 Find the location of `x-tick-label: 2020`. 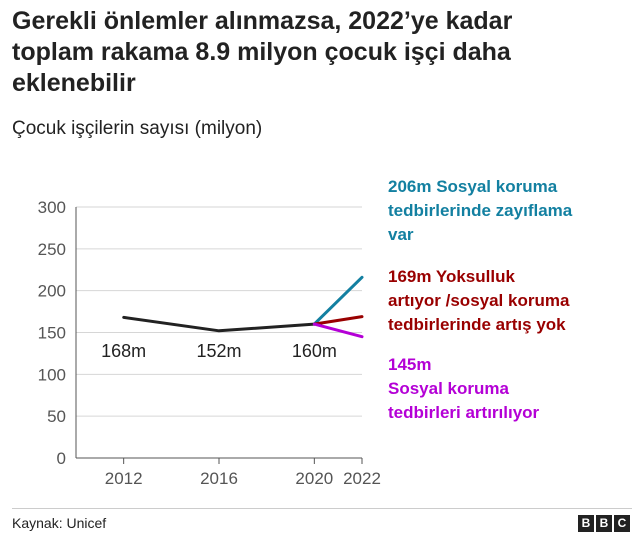

x-tick-label: 2020 is located at coordinates (314, 478).